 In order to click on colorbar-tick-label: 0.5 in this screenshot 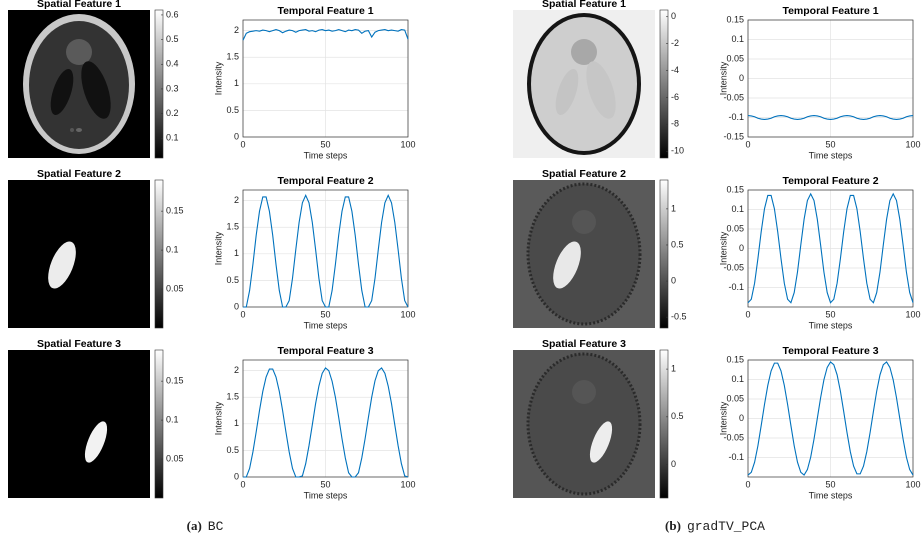, I will do `click(677, 244)`.